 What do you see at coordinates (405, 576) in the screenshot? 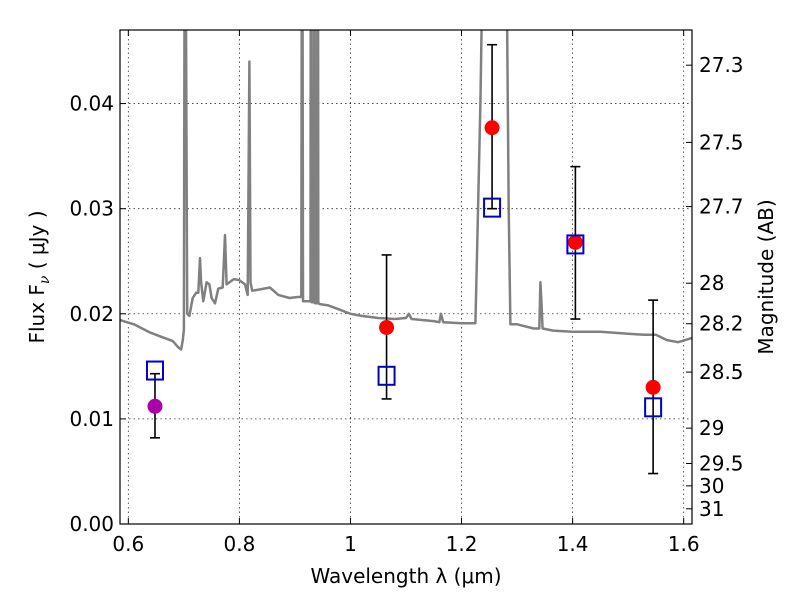
I see `x-axis-label: Wavelength λ (μm)` at bounding box center [405, 576].